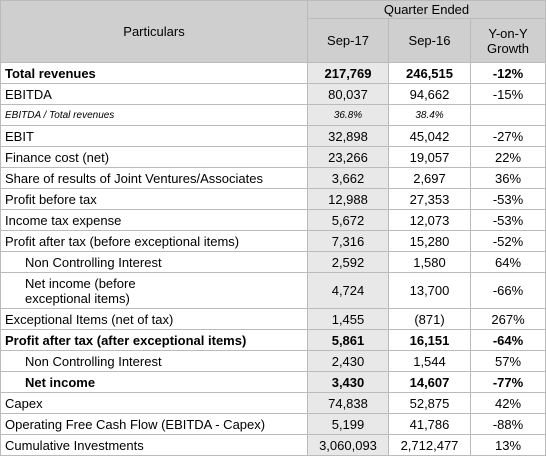  Describe the element at coordinates (348, 382) in the screenshot. I see `value-cell: 3,430` at that location.